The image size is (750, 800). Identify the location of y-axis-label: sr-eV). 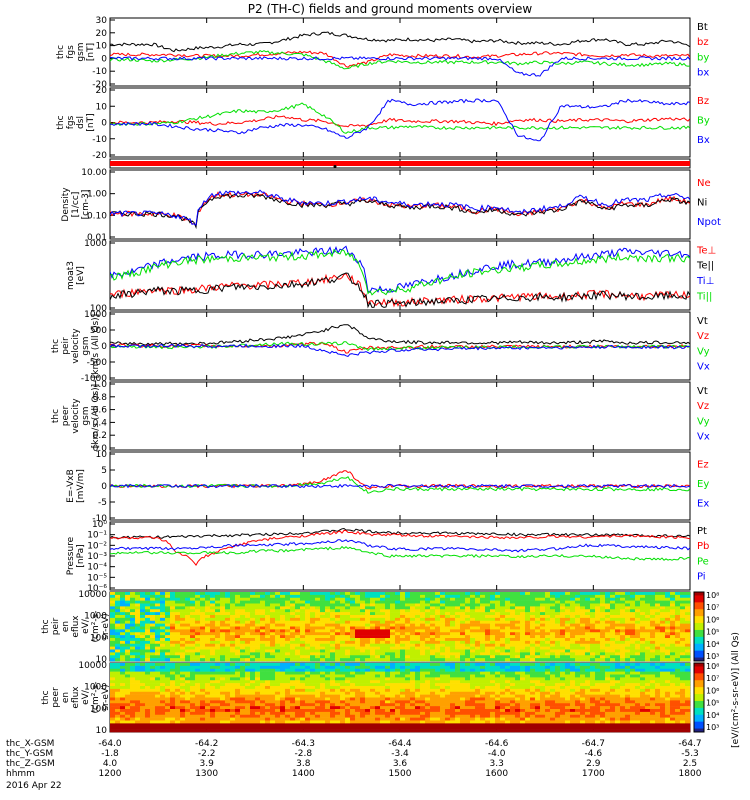
(106, 626).